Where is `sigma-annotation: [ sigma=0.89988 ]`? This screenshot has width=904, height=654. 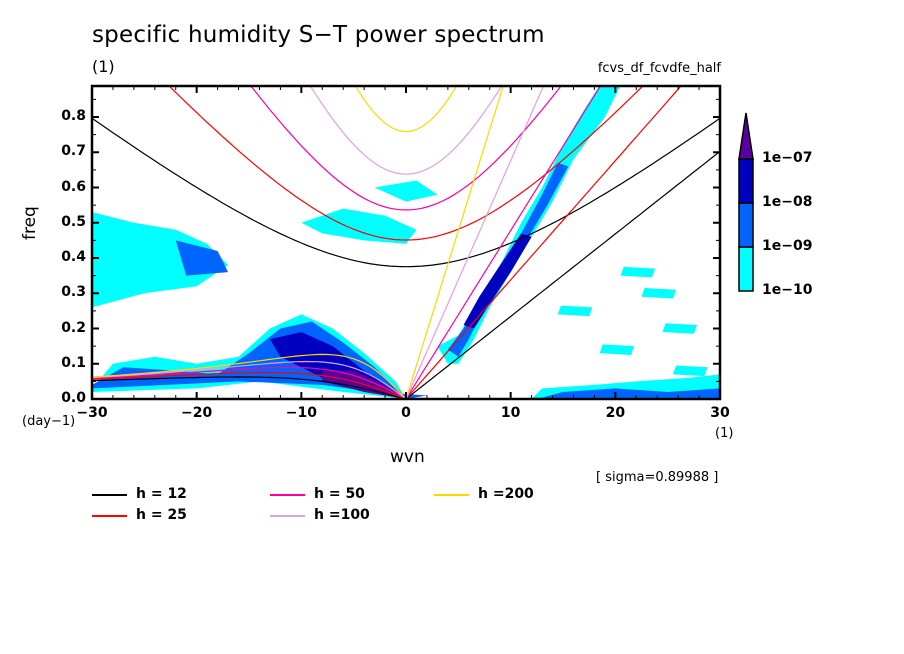 sigma-annotation: [ sigma=0.89988 ] is located at coordinates (657, 477).